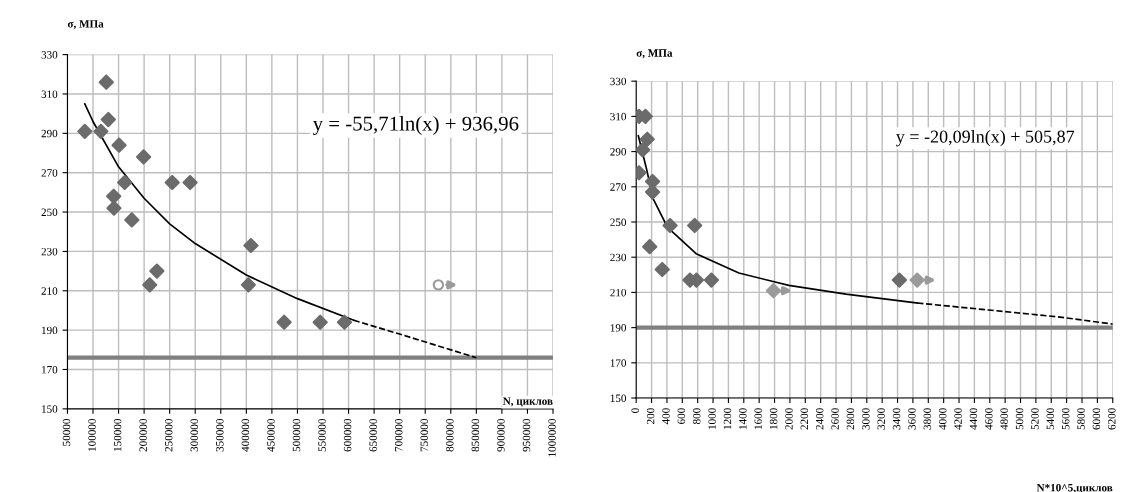  Describe the element at coordinates (347, 435) in the screenshot. I see `x-tick-label: 600000` at that location.